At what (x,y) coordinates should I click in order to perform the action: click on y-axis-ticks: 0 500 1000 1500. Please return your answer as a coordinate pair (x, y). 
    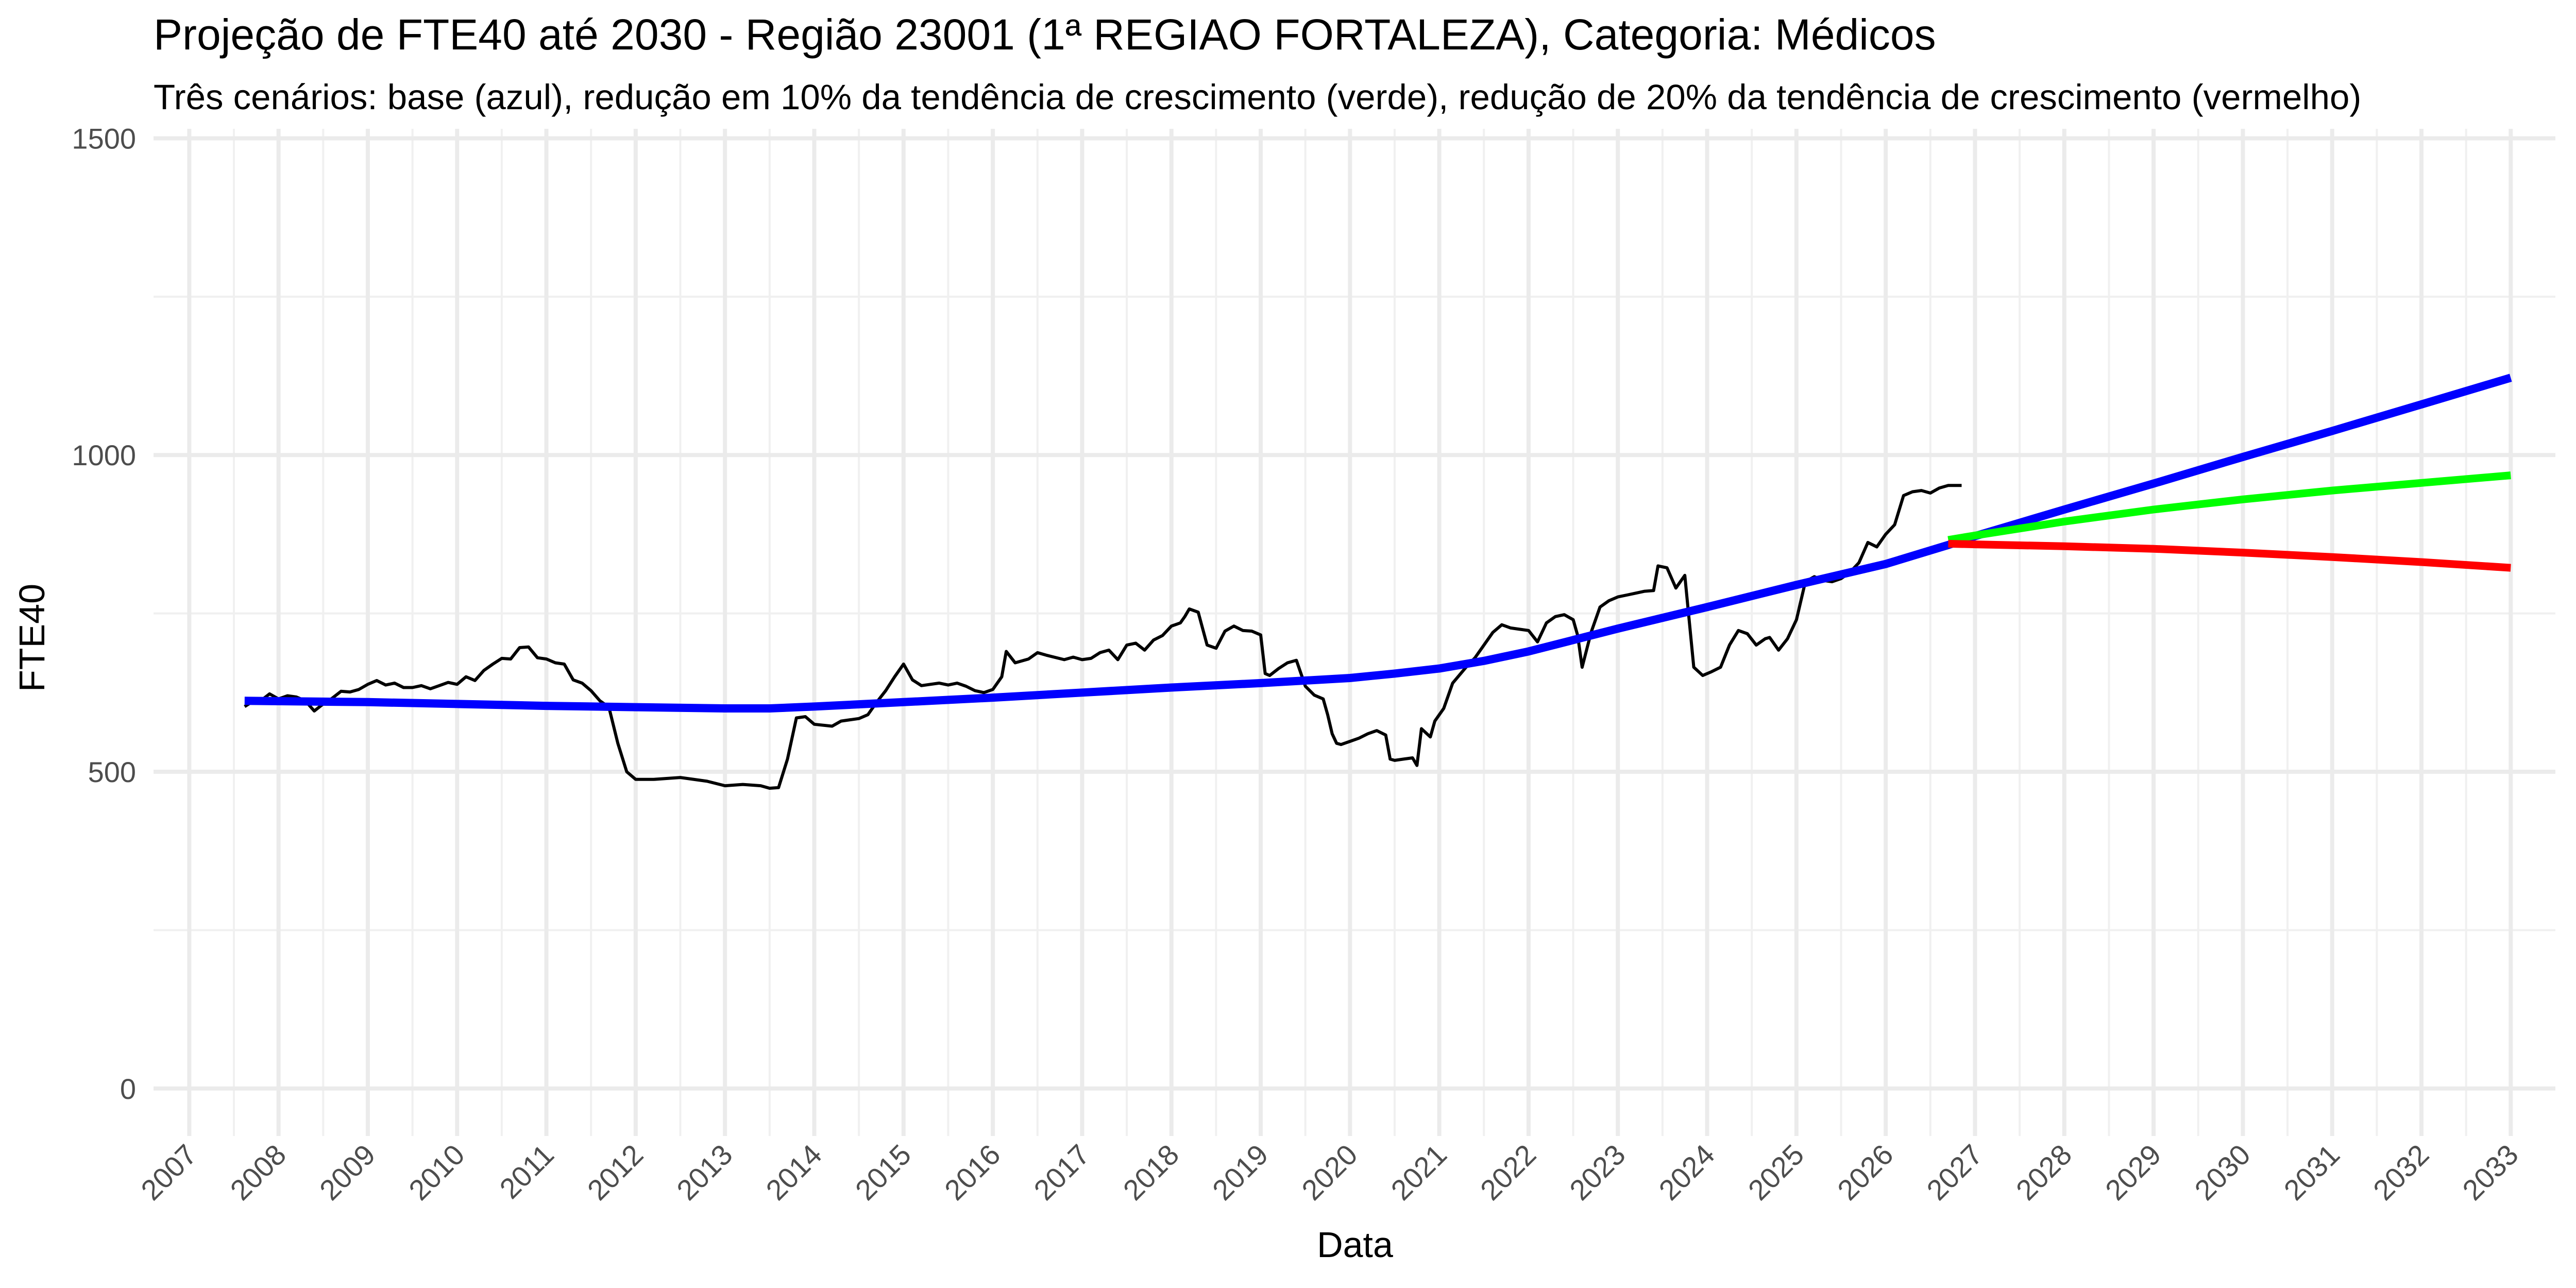
    Looking at the image, I should click on (104, 613).